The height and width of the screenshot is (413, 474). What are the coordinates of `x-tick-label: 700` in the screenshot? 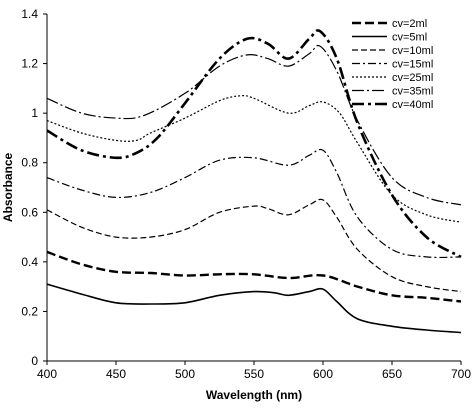 It's located at (461, 374).